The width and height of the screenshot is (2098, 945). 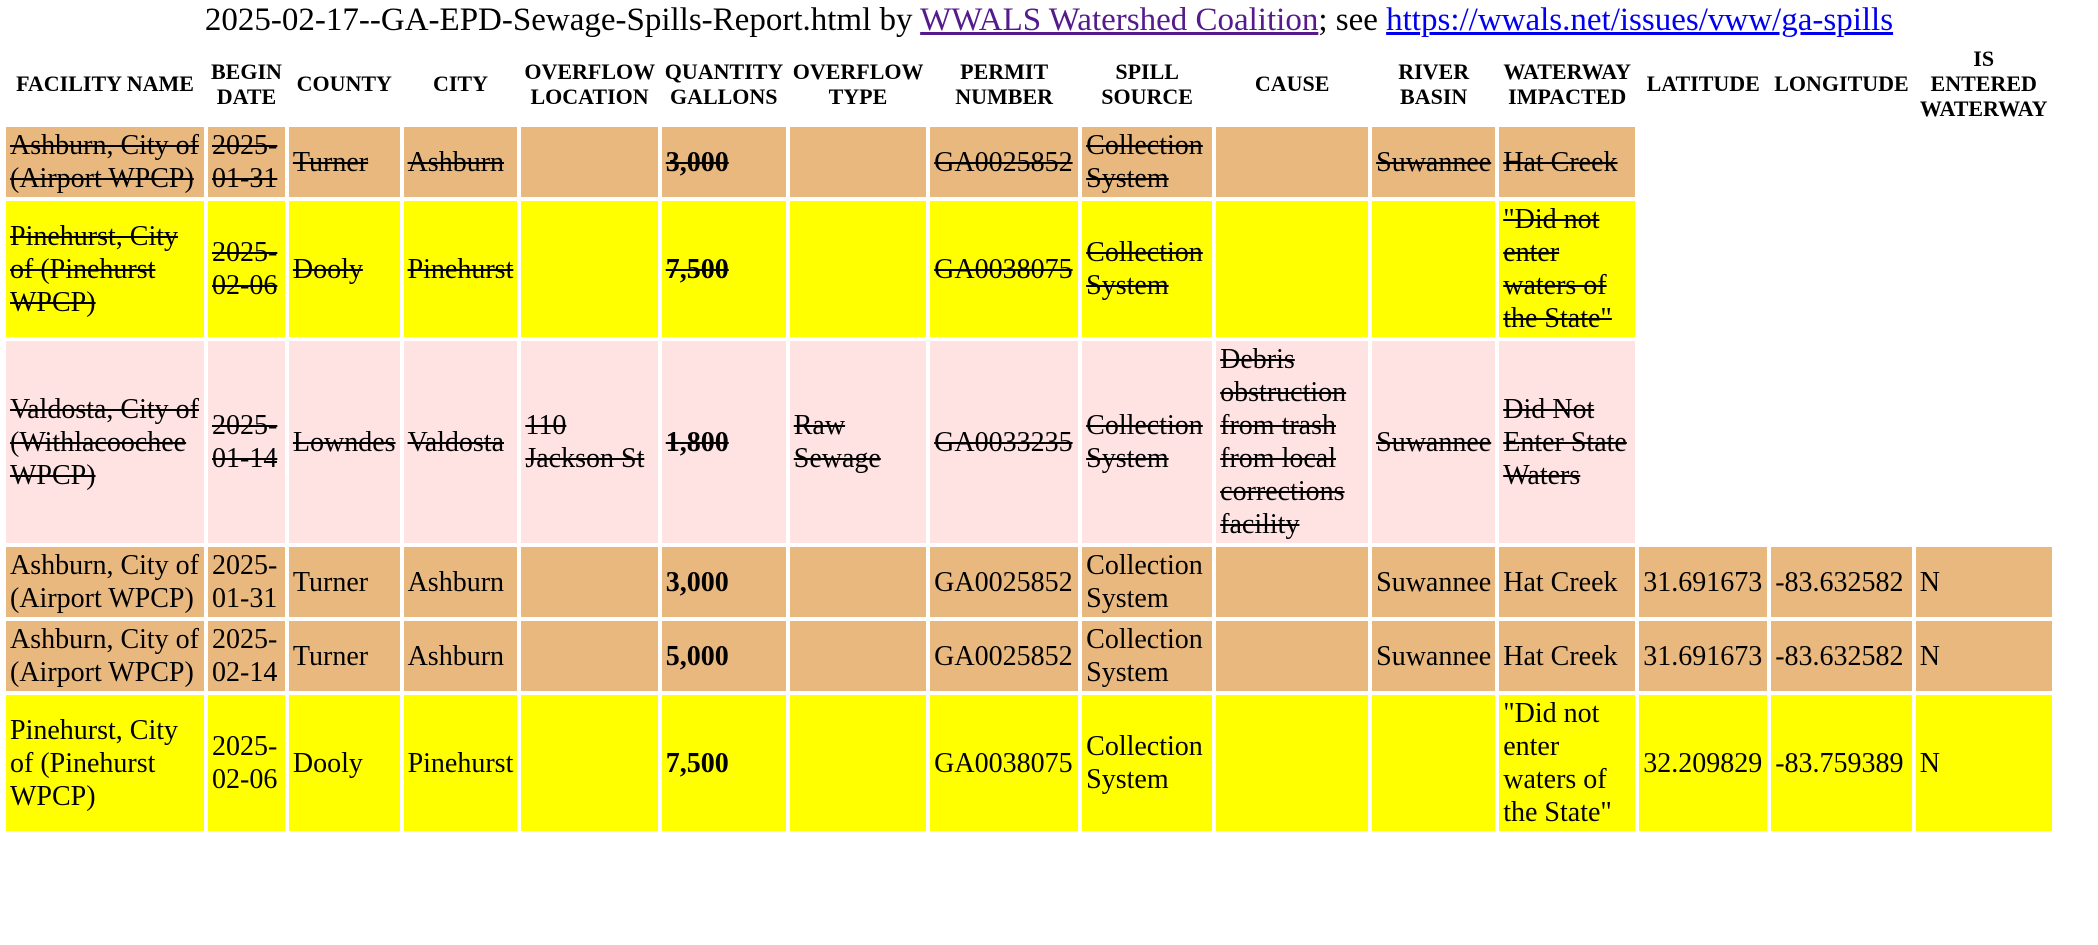 What do you see at coordinates (1147, 83) in the screenshot?
I see `header-spill-source: SPILL SOURCE` at bounding box center [1147, 83].